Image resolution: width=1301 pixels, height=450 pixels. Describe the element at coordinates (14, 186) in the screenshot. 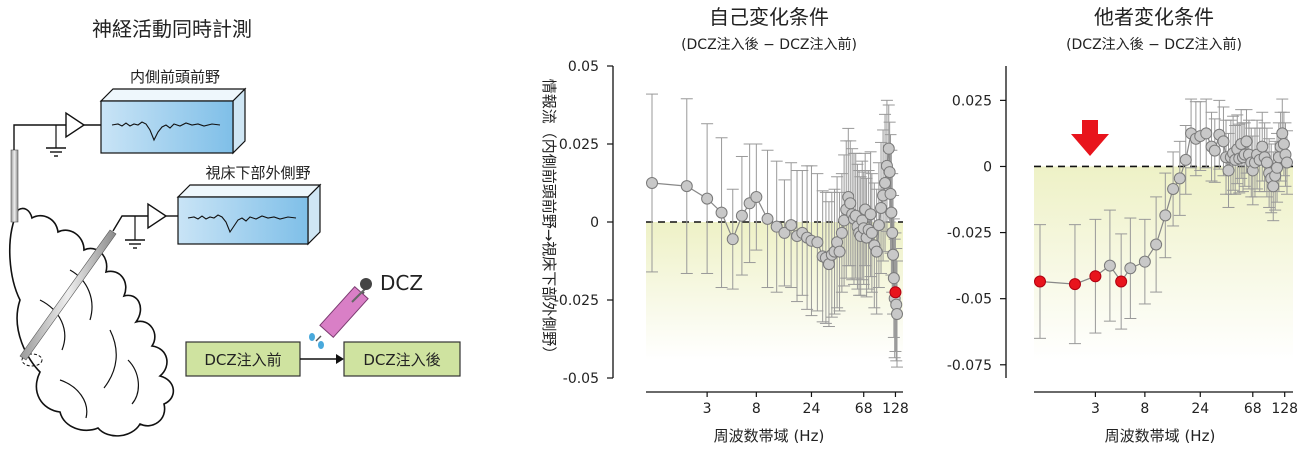

I see `probe-a` at that location.